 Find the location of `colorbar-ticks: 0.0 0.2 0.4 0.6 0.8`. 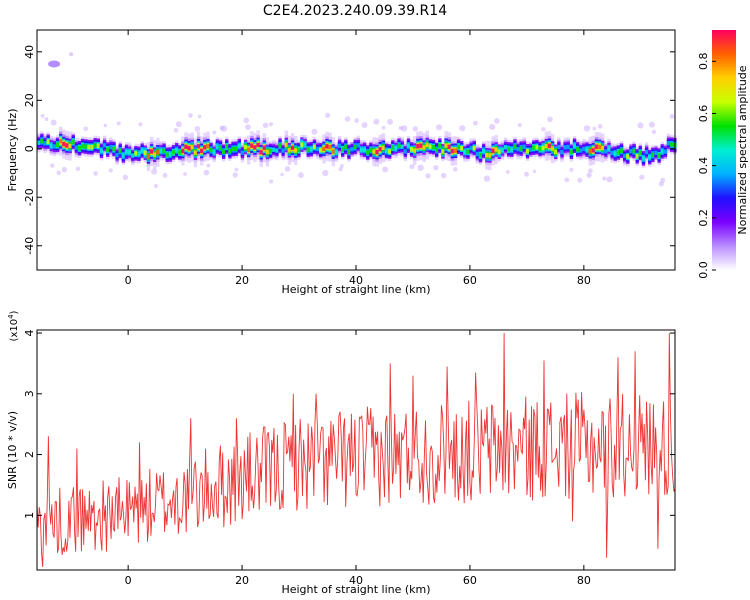

colorbar-ticks: 0.0 0.2 0.4 0.6 0.8 is located at coordinates (706, 166).